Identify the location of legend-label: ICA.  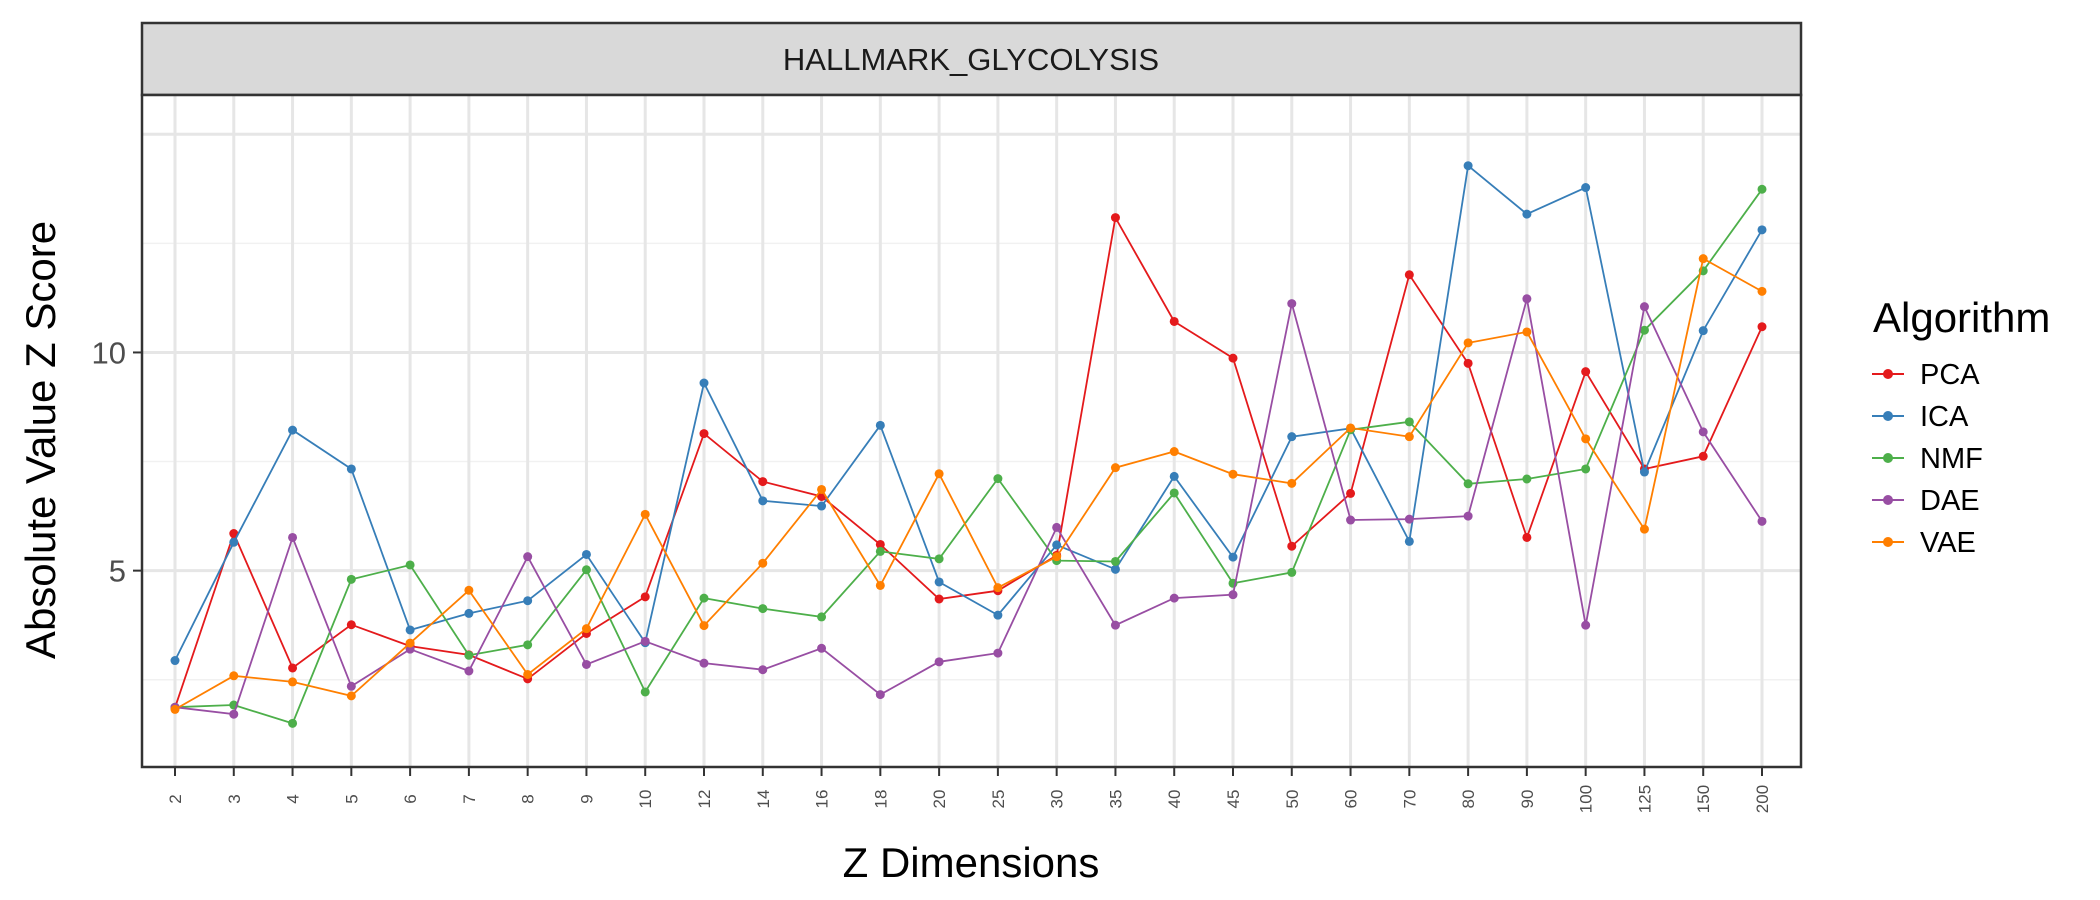
(1944, 417).